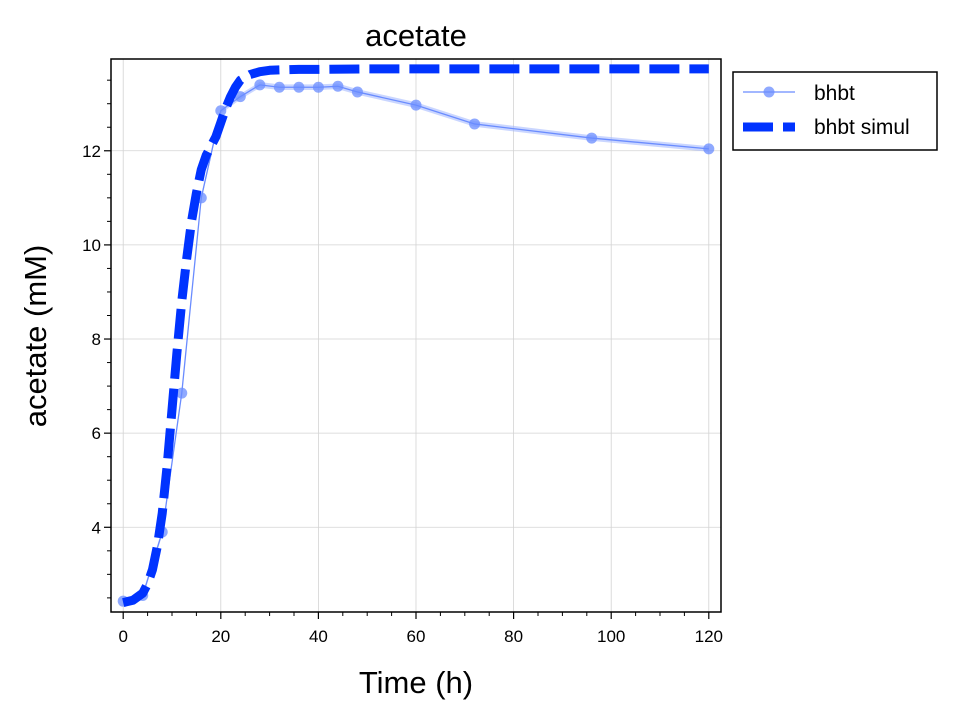  What do you see at coordinates (91, 151) in the screenshot?
I see `y-tick-label: 12` at bounding box center [91, 151].